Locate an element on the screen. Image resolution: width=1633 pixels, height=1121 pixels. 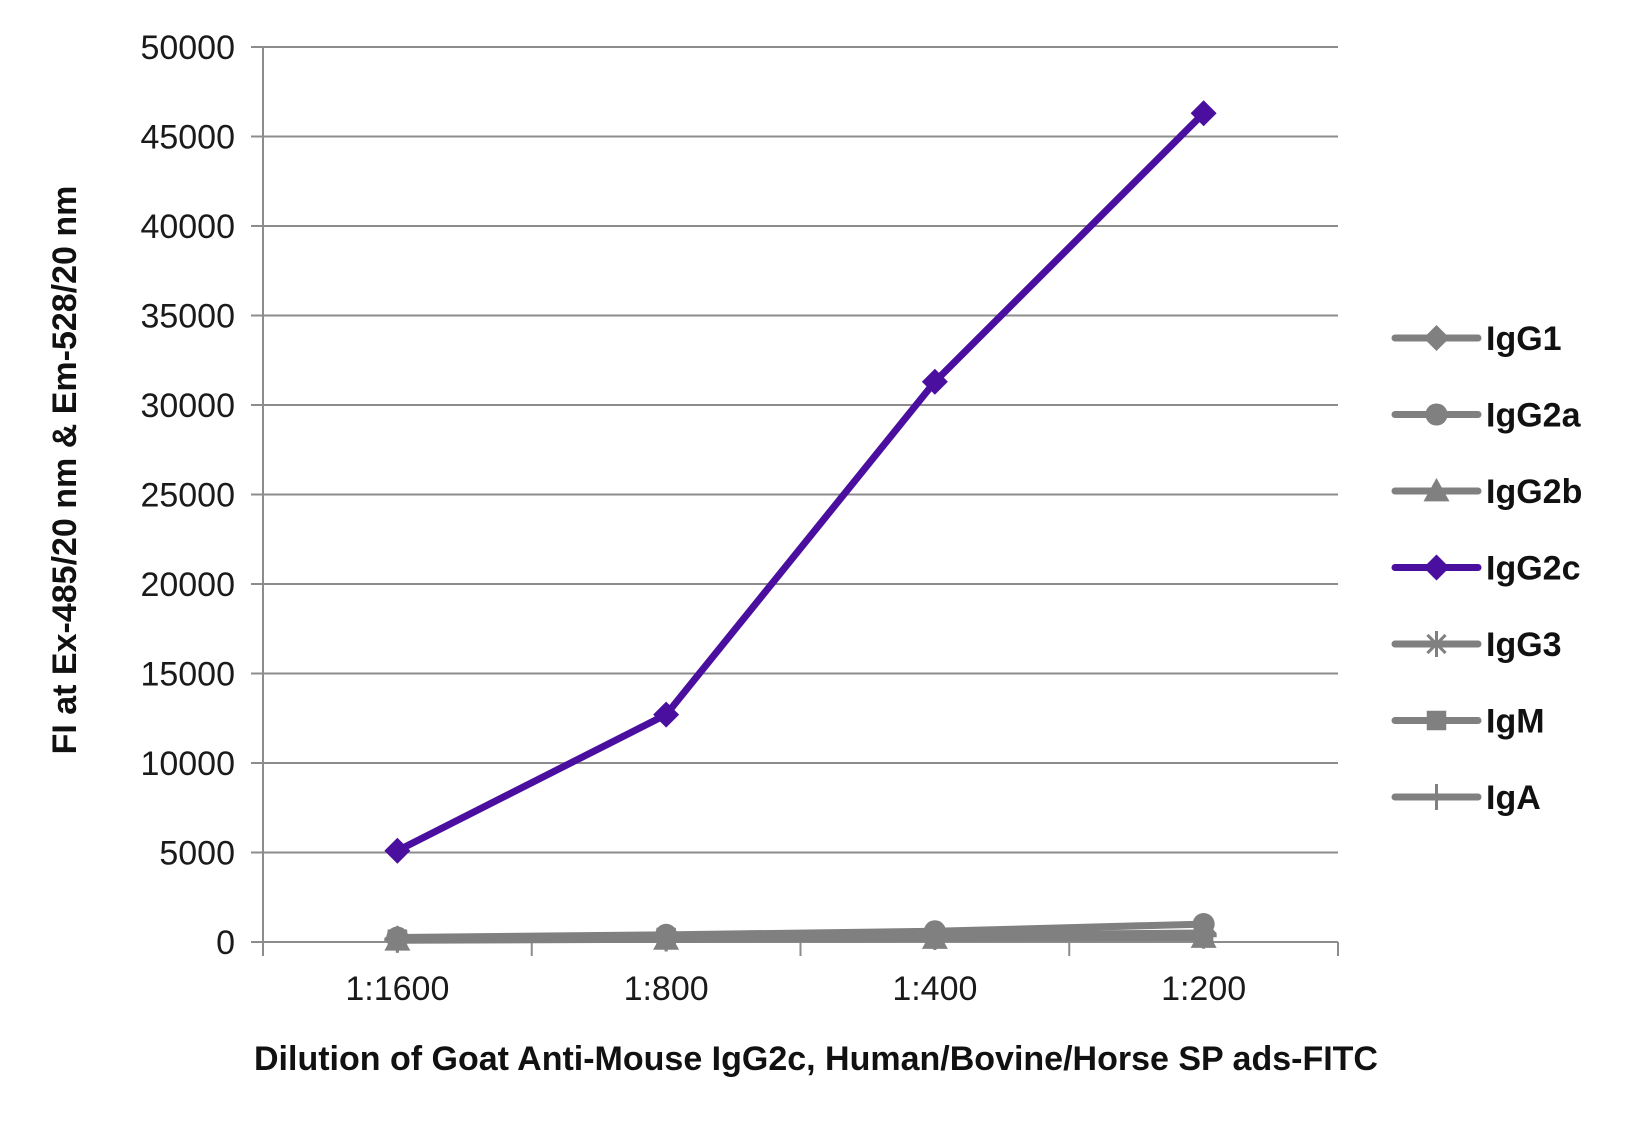
series-line is located at coordinates (800, 938).